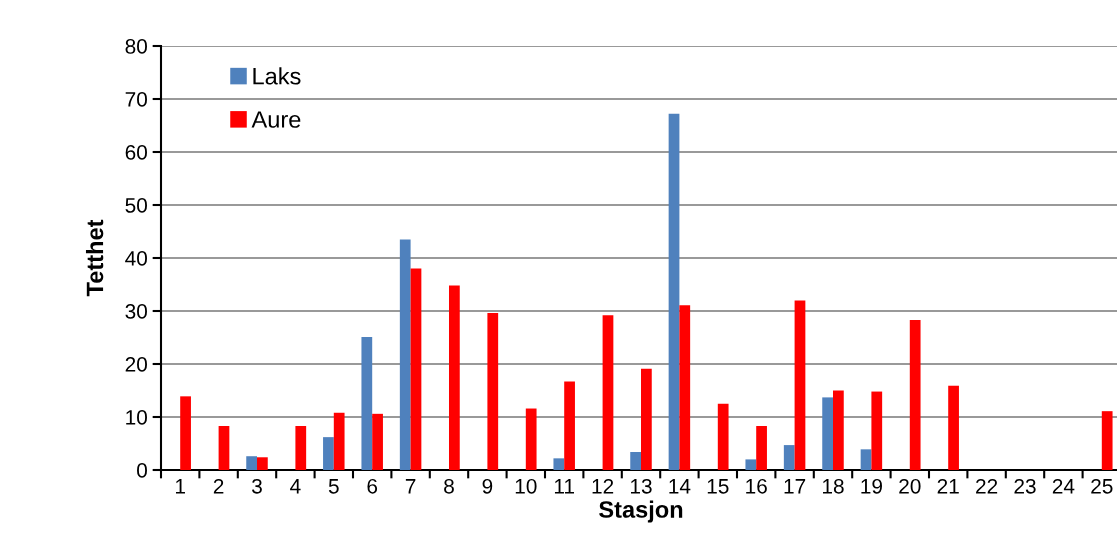 The height and width of the screenshot is (555, 1117). Describe the element at coordinates (756, 486) in the screenshot. I see `x-tick-label: 16` at that location.